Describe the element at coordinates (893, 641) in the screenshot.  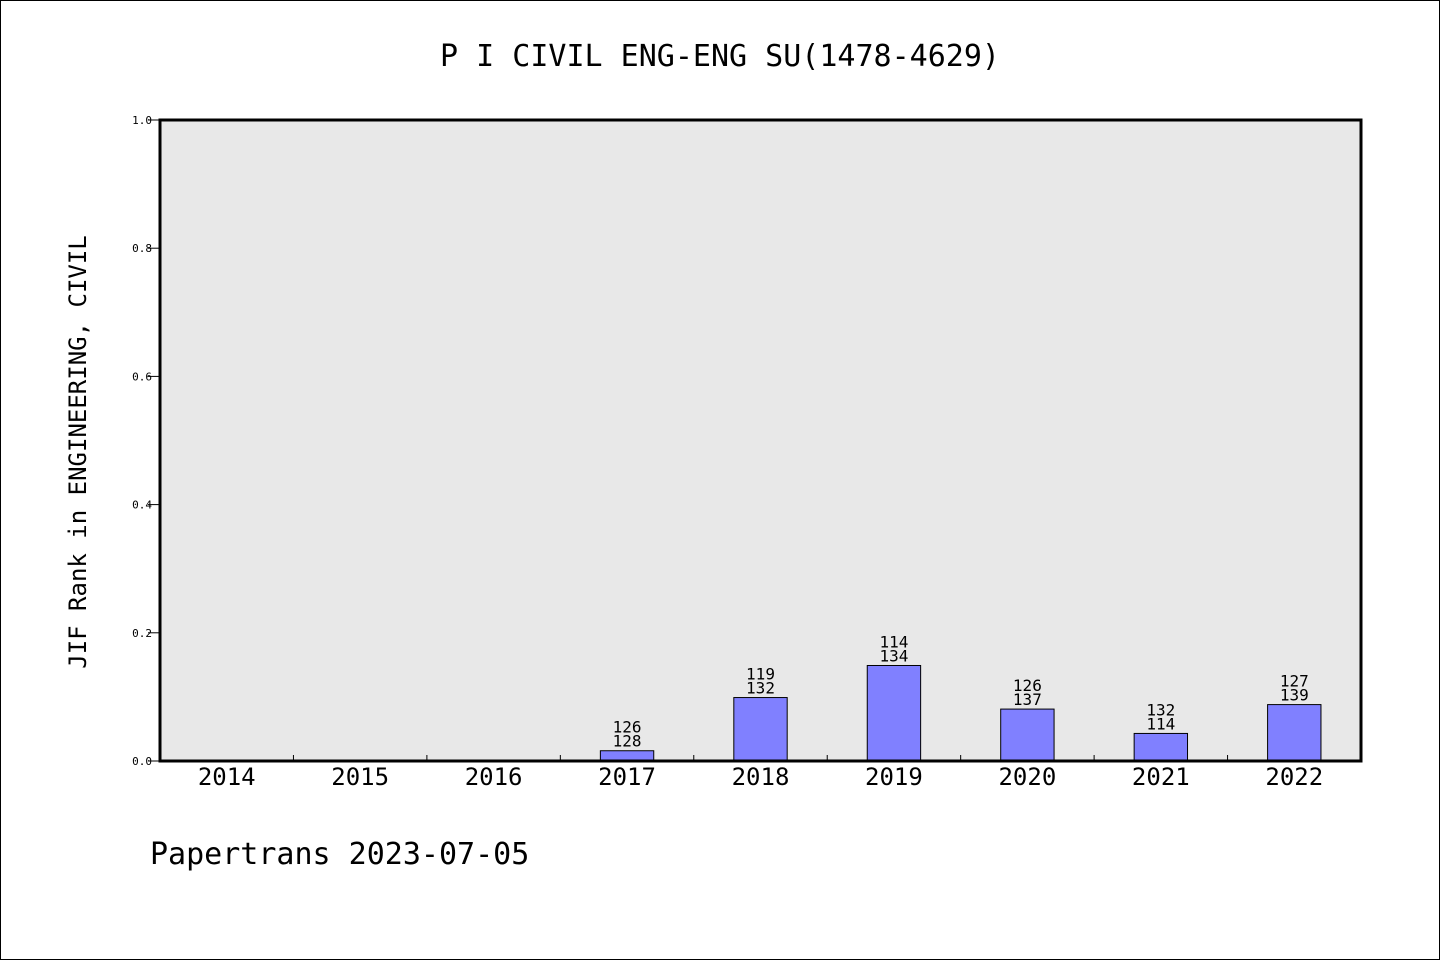
I see `bar-label-top: 114` at that location.